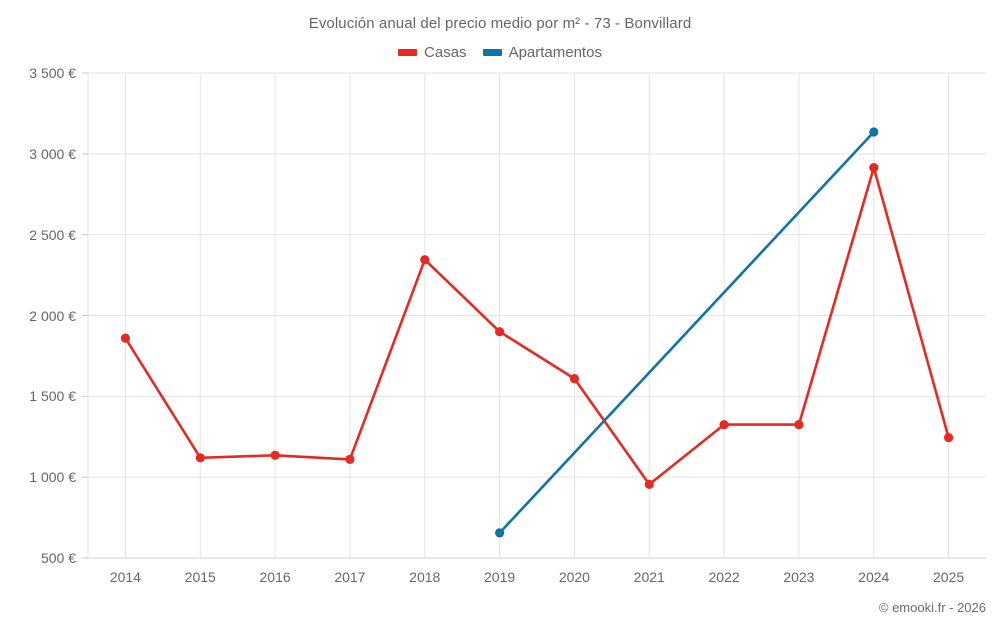  Describe the element at coordinates (874, 132) in the screenshot. I see `data-point-apartamentos-2024` at that location.